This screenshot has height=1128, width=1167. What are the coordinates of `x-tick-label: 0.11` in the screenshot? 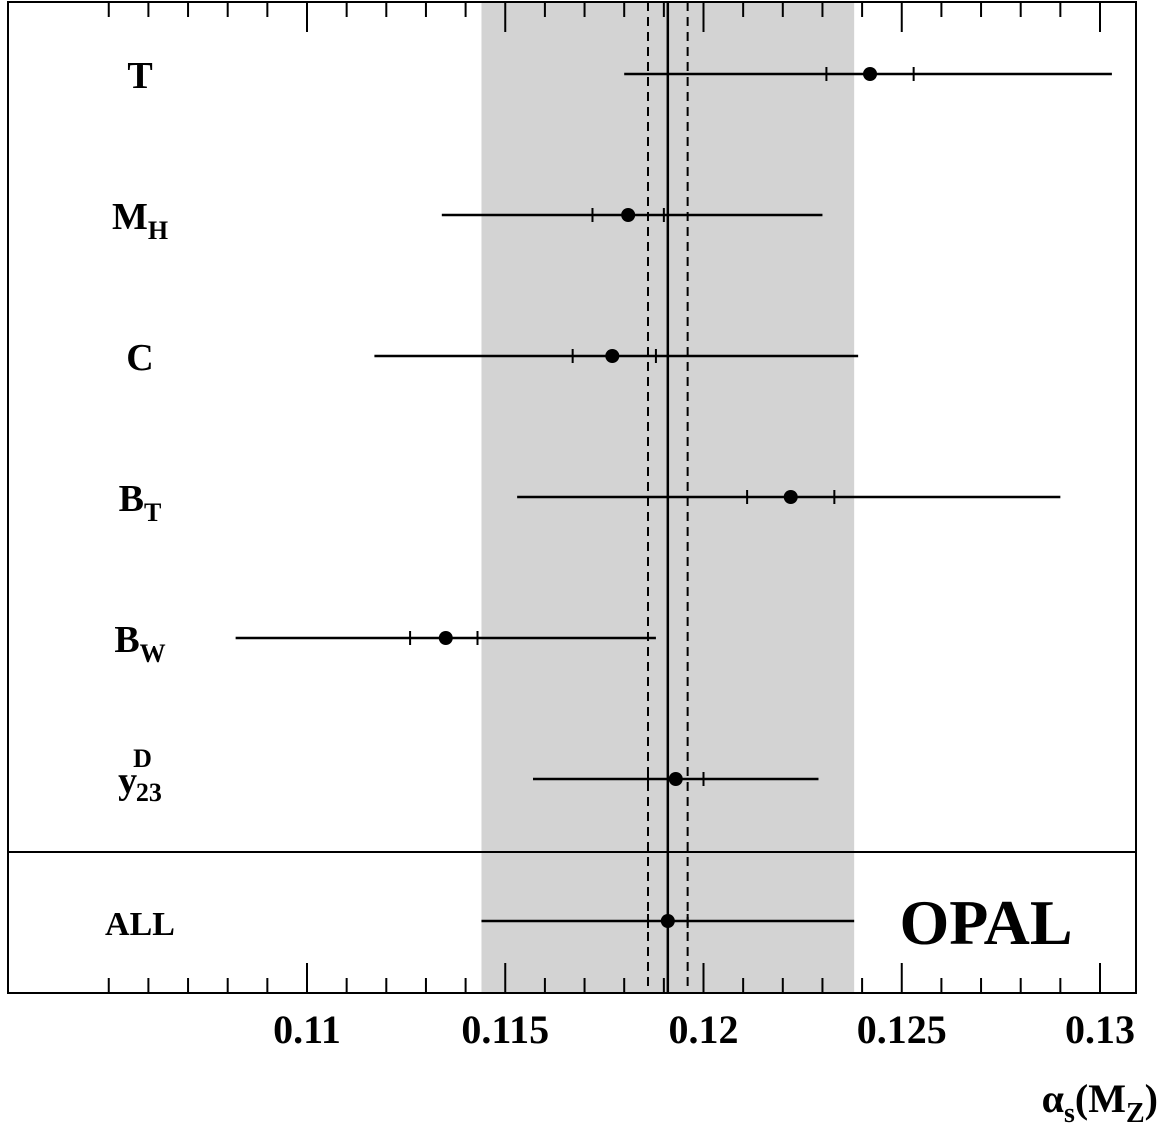 It's located at (307, 1029).